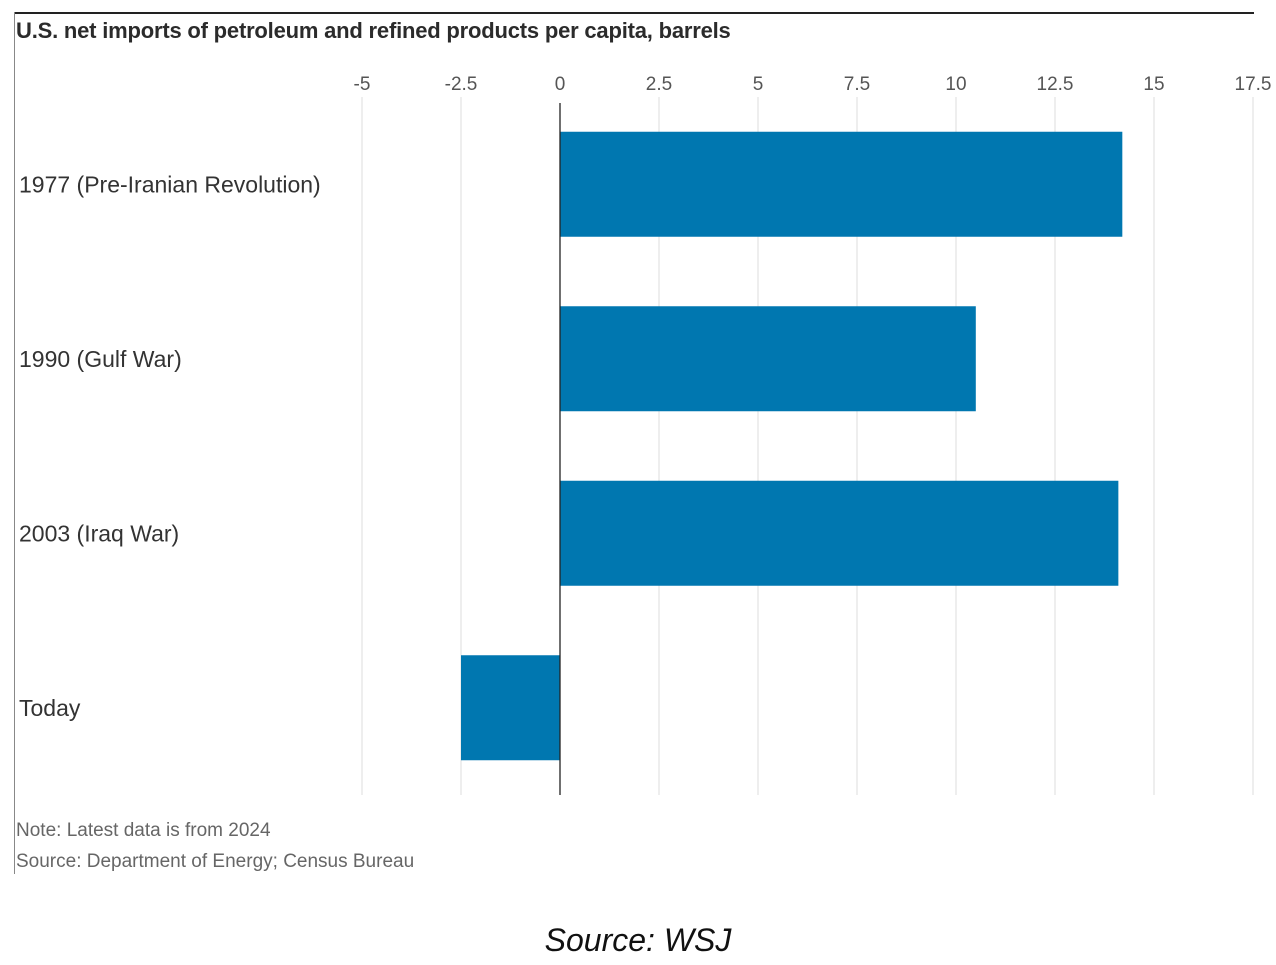  What do you see at coordinates (1055, 84) in the screenshot?
I see `x-tick-label: 12.5` at bounding box center [1055, 84].